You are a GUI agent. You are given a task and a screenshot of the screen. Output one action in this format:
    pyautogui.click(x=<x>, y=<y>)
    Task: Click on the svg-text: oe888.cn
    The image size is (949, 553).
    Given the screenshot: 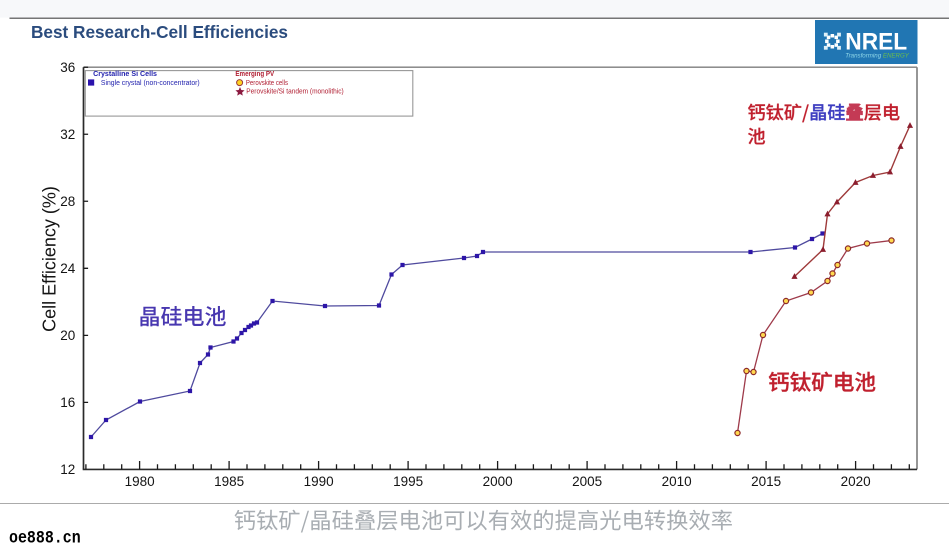 What is the action you would take?
    pyautogui.click(x=45, y=537)
    